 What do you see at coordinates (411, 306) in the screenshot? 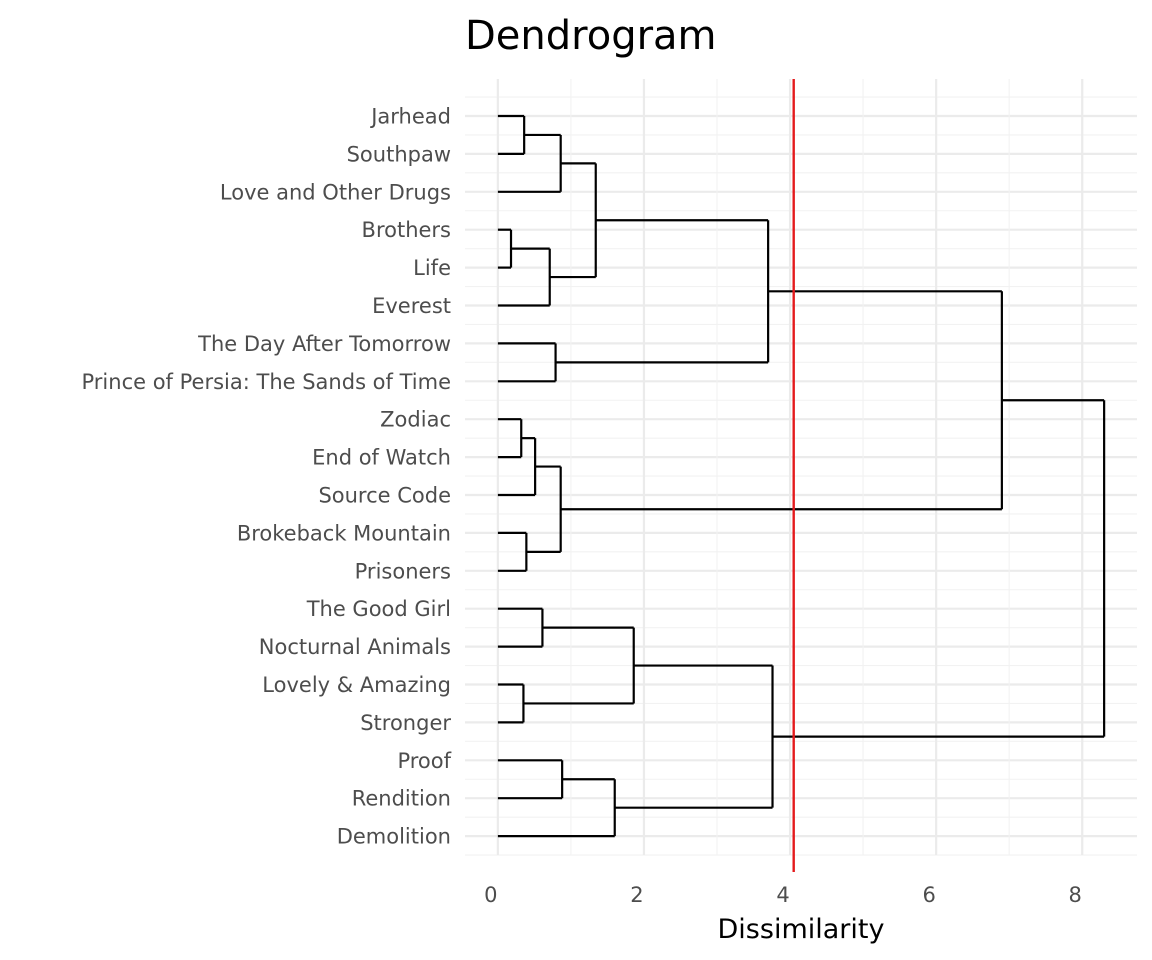
I see `leaf-label: Everest` at bounding box center [411, 306].